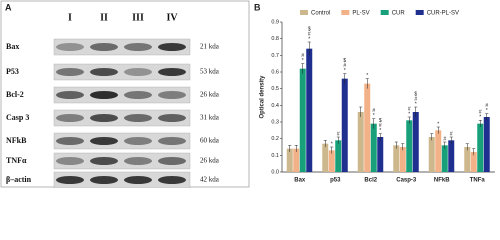 This screenshot has height=240, width=500. What do you see at coordinates (15, 94) in the screenshot?
I see `protein-label: Bcl-2` at bounding box center [15, 94].